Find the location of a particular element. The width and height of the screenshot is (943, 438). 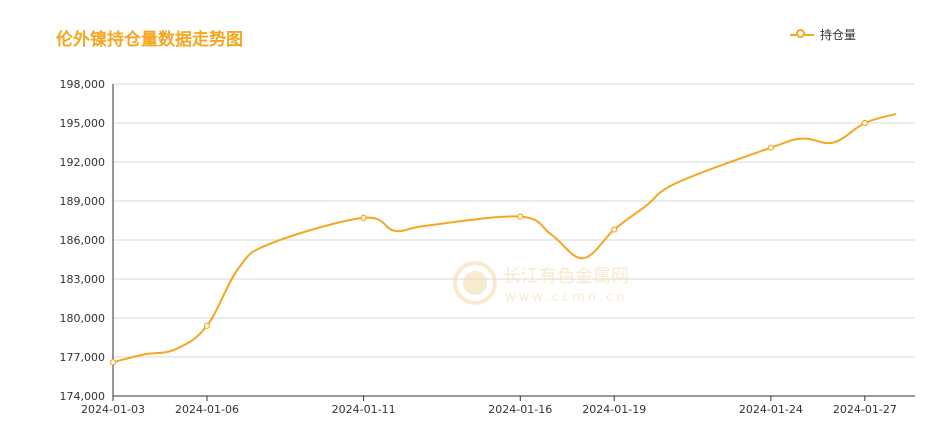

watermark: 长江有色金属网 www.ccmn.cn is located at coordinates (541, 283).